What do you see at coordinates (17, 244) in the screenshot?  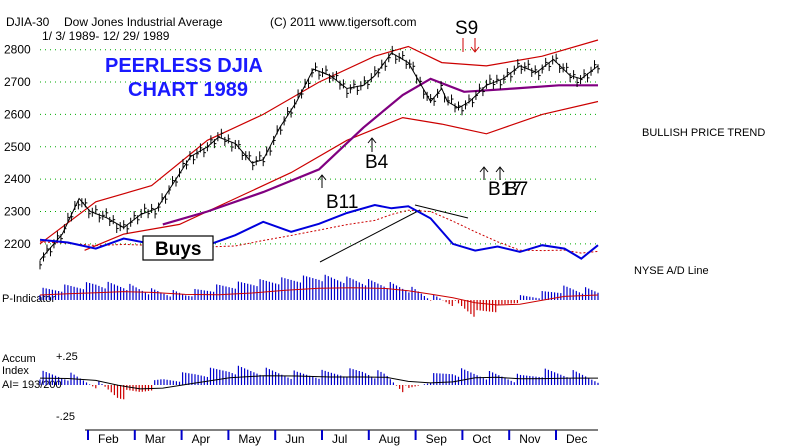 I see `y-tick-2200: 2200` at bounding box center [17, 244].